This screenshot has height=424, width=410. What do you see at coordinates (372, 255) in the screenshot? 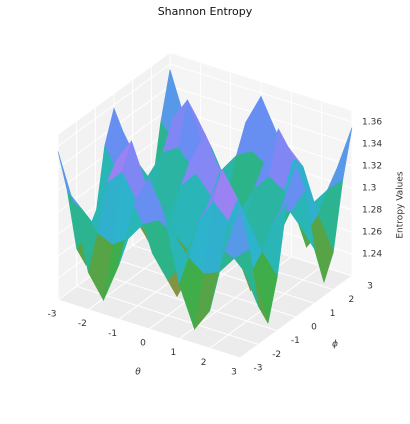
I see `z-tick-label: 1.24` at bounding box center [372, 255].